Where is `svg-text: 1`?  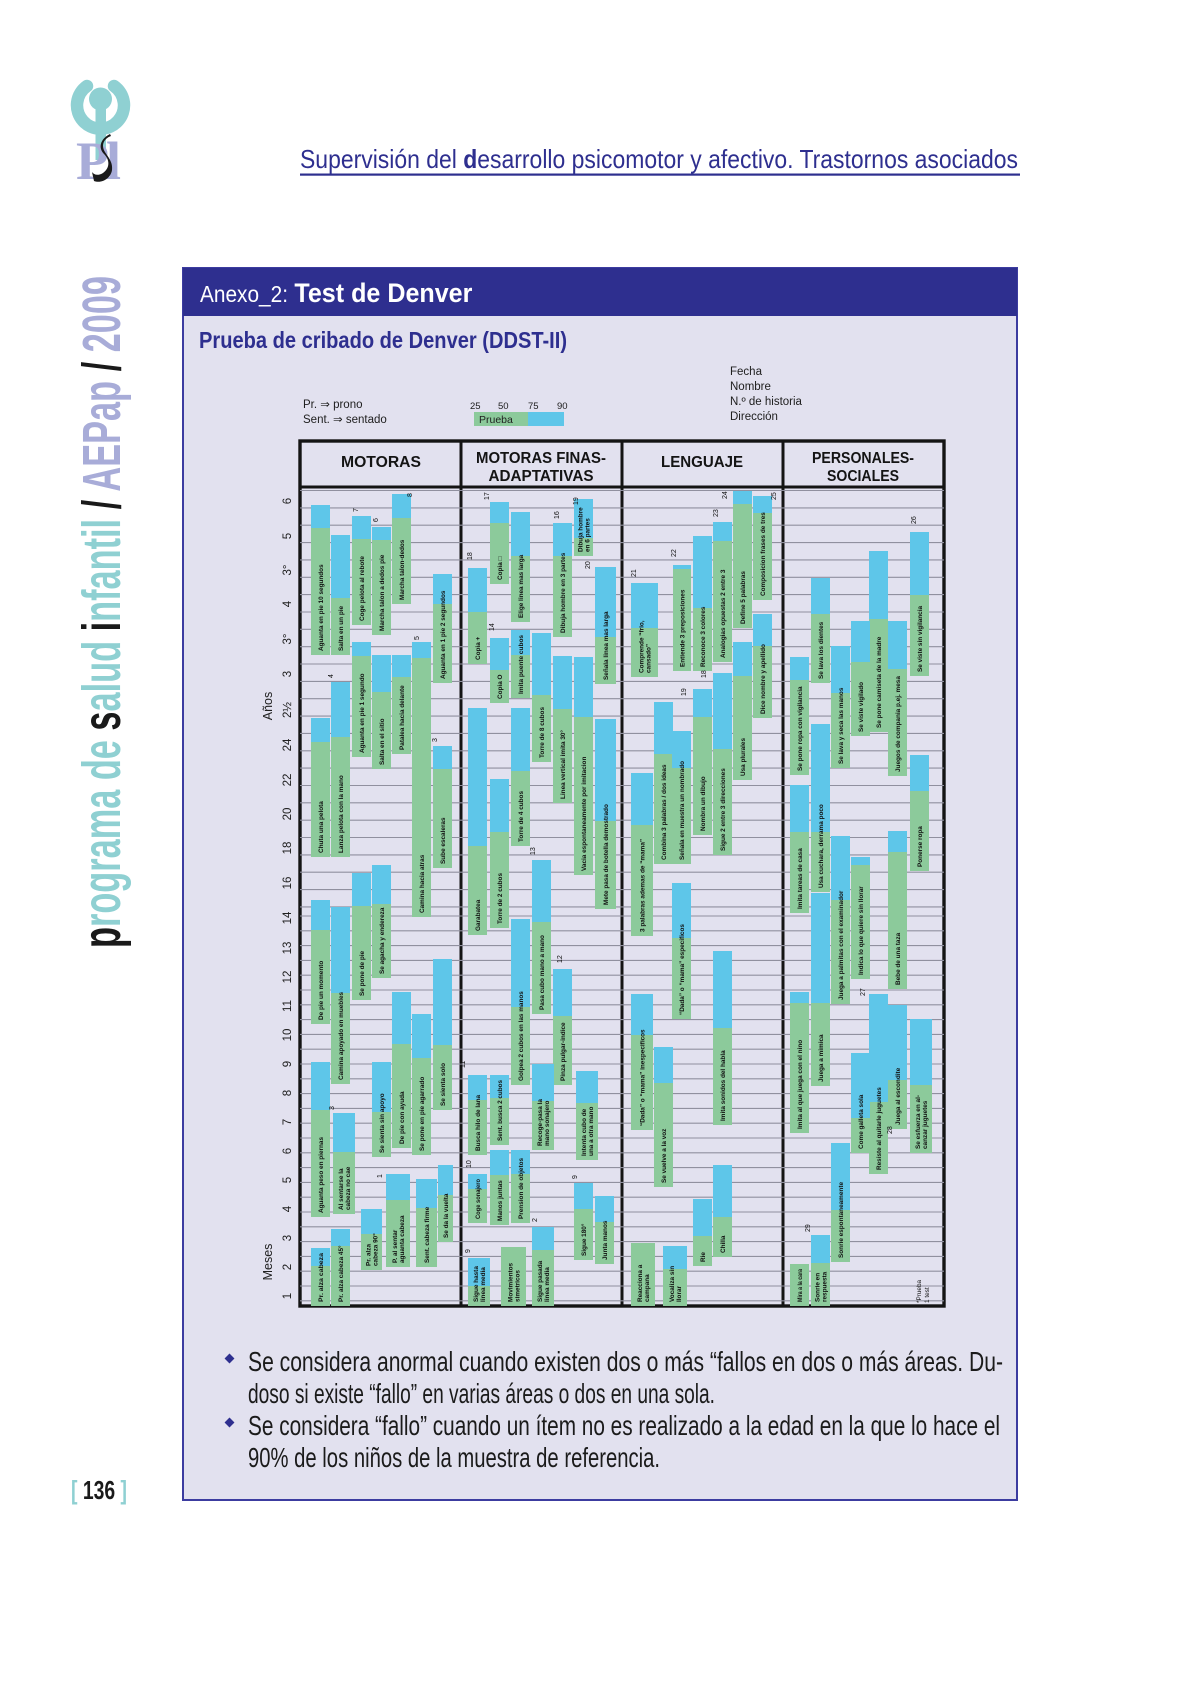
svg-text: 1 is located at coordinates (288, 1296).